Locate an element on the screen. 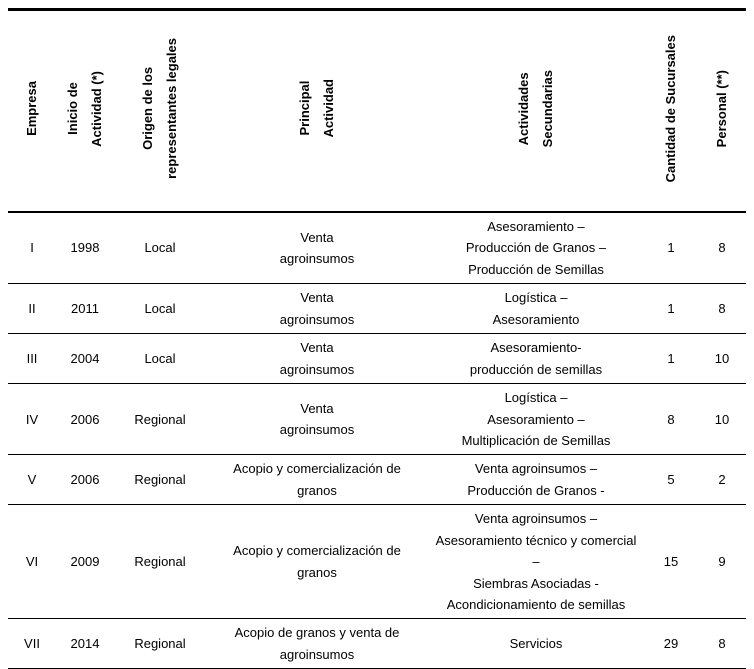  col-header-cantidad-sucursales-label: Cantidad de Sucursales is located at coordinates (670, 108).